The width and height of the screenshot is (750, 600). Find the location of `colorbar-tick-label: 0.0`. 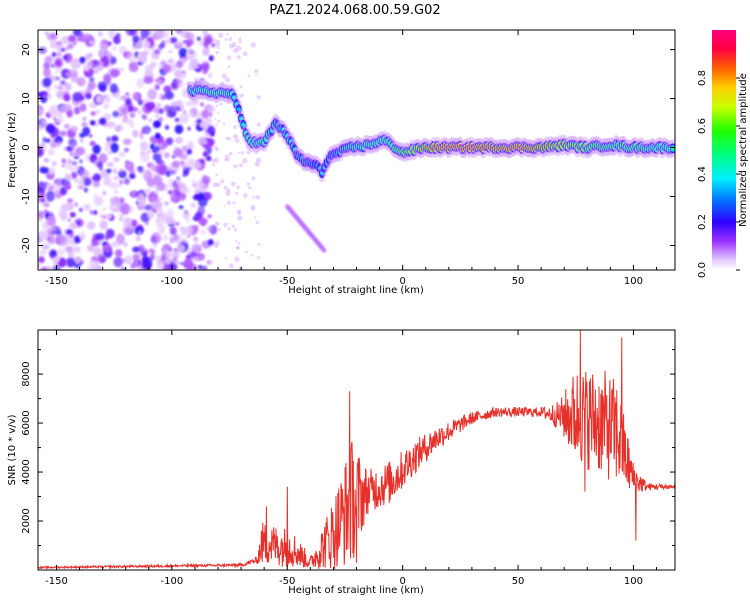

colorbar-tick-label: 0.0 is located at coordinates (702, 270).